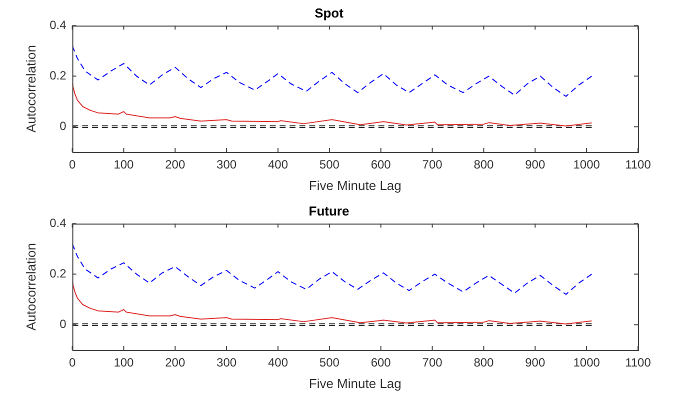 The height and width of the screenshot is (401, 688). What do you see at coordinates (329, 12) in the screenshot?
I see `chart-title: Spot` at bounding box center [329, 12].